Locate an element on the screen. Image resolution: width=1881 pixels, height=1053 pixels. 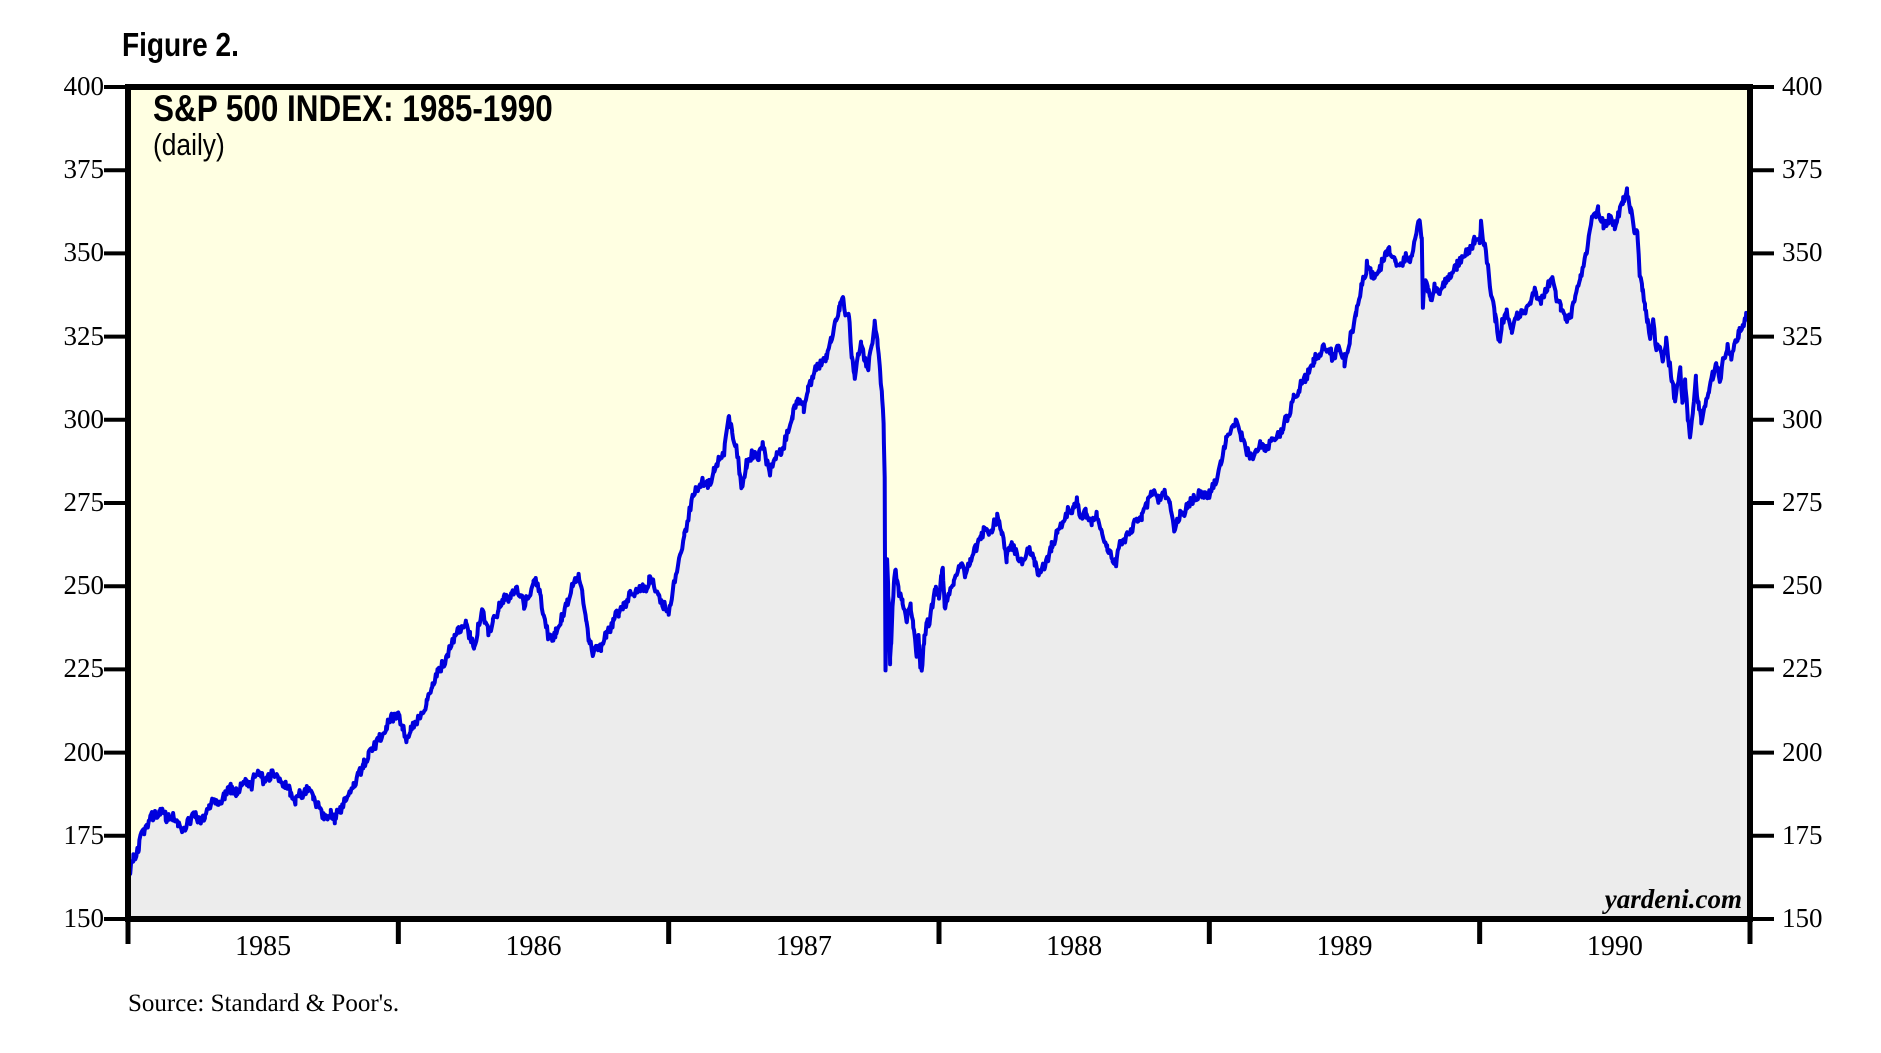
x-axis-label-1988: 1988 is located at coordinates (1074, 946).